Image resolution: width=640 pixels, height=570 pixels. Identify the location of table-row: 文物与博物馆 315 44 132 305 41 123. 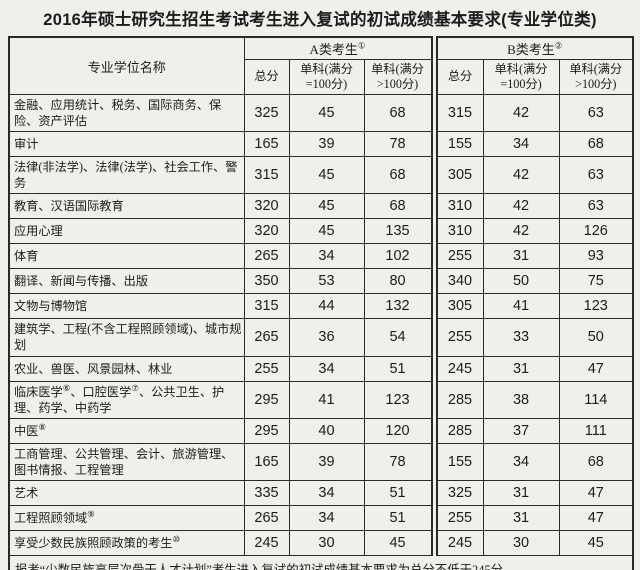
(321, 306).